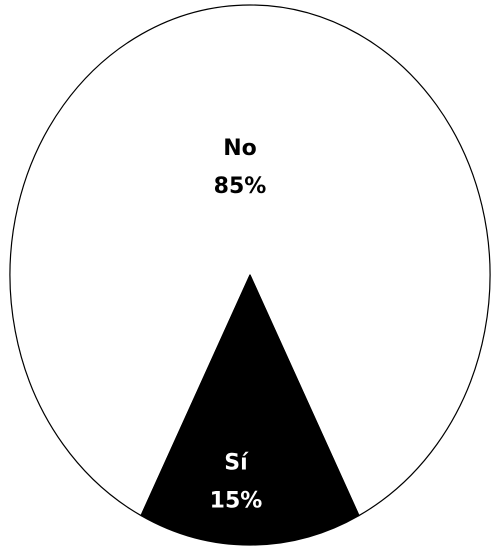  What do you see at coordinates (238, 324) in the screenshot?
I see `pie-labels: No 85% Sí 15%` at bounding box center [238, 324].